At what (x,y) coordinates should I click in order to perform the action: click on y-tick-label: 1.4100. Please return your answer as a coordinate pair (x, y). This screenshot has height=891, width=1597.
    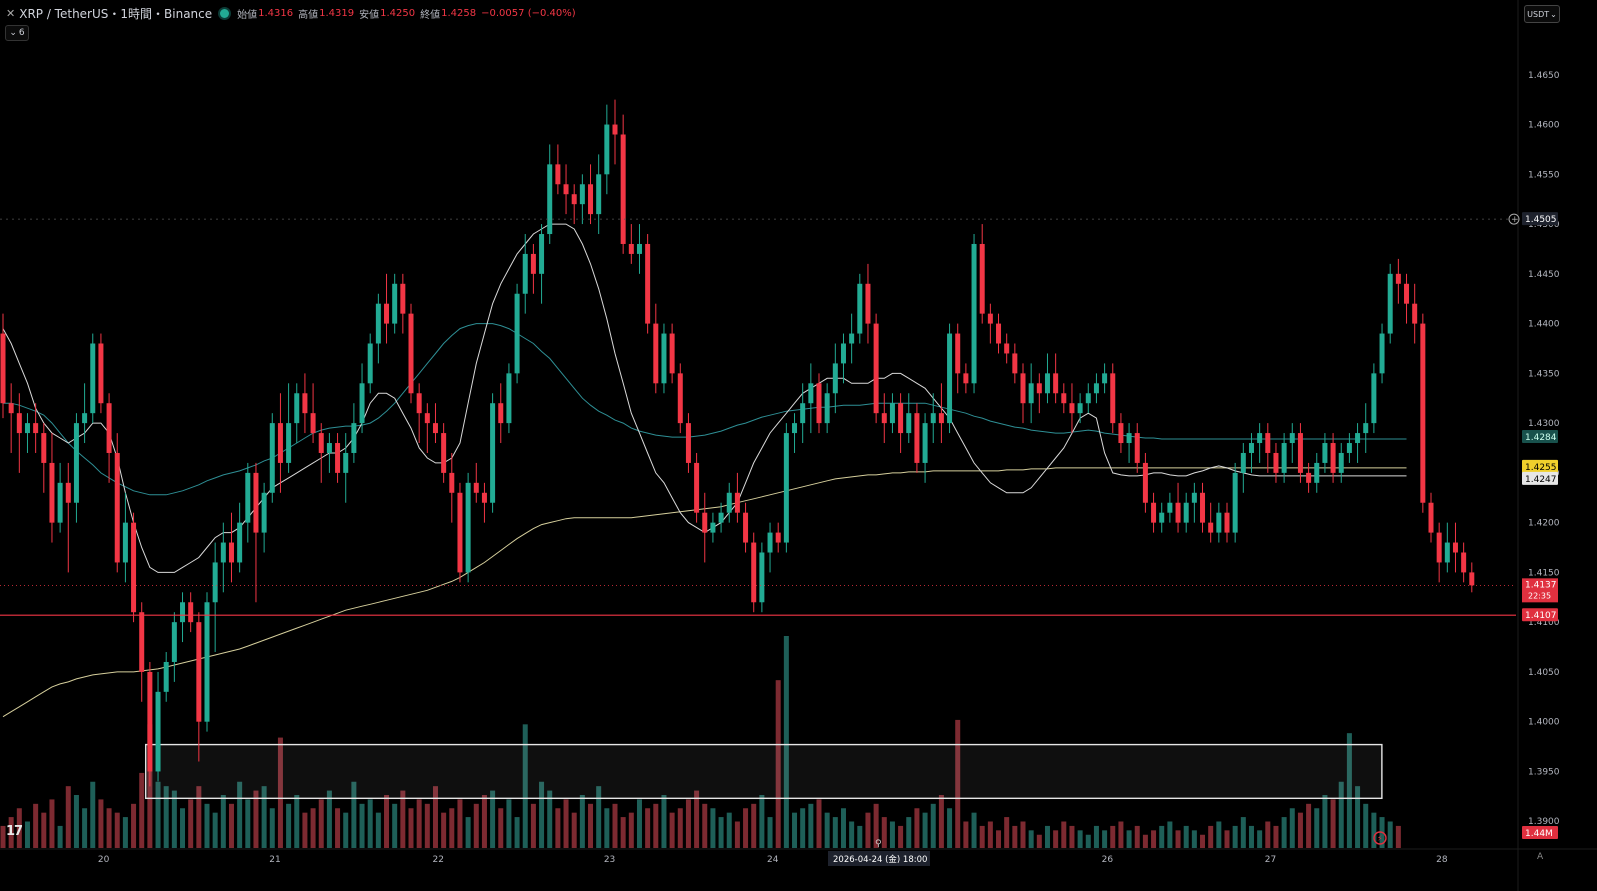
    Looking at the image, I should click on (1544, 623).